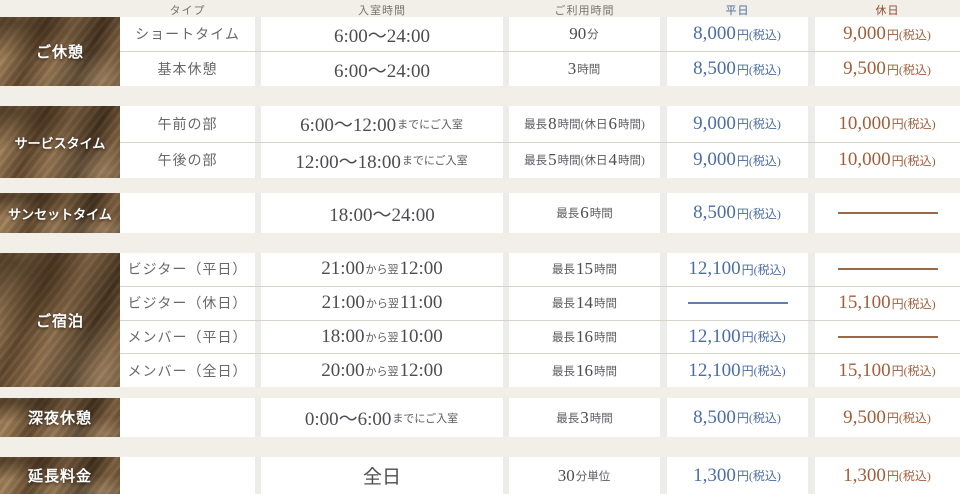  What do you see at coordinates (737, 69) in the screenshot?
I see `cell-weekday: 8,500 円(税込)` at bounding box center [737, 69].